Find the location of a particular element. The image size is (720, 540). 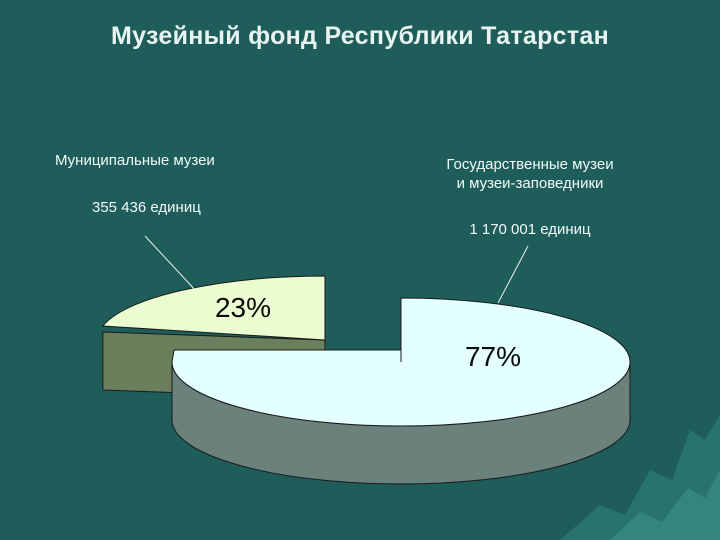

state-leader-line is located at coordinates (513, 274).